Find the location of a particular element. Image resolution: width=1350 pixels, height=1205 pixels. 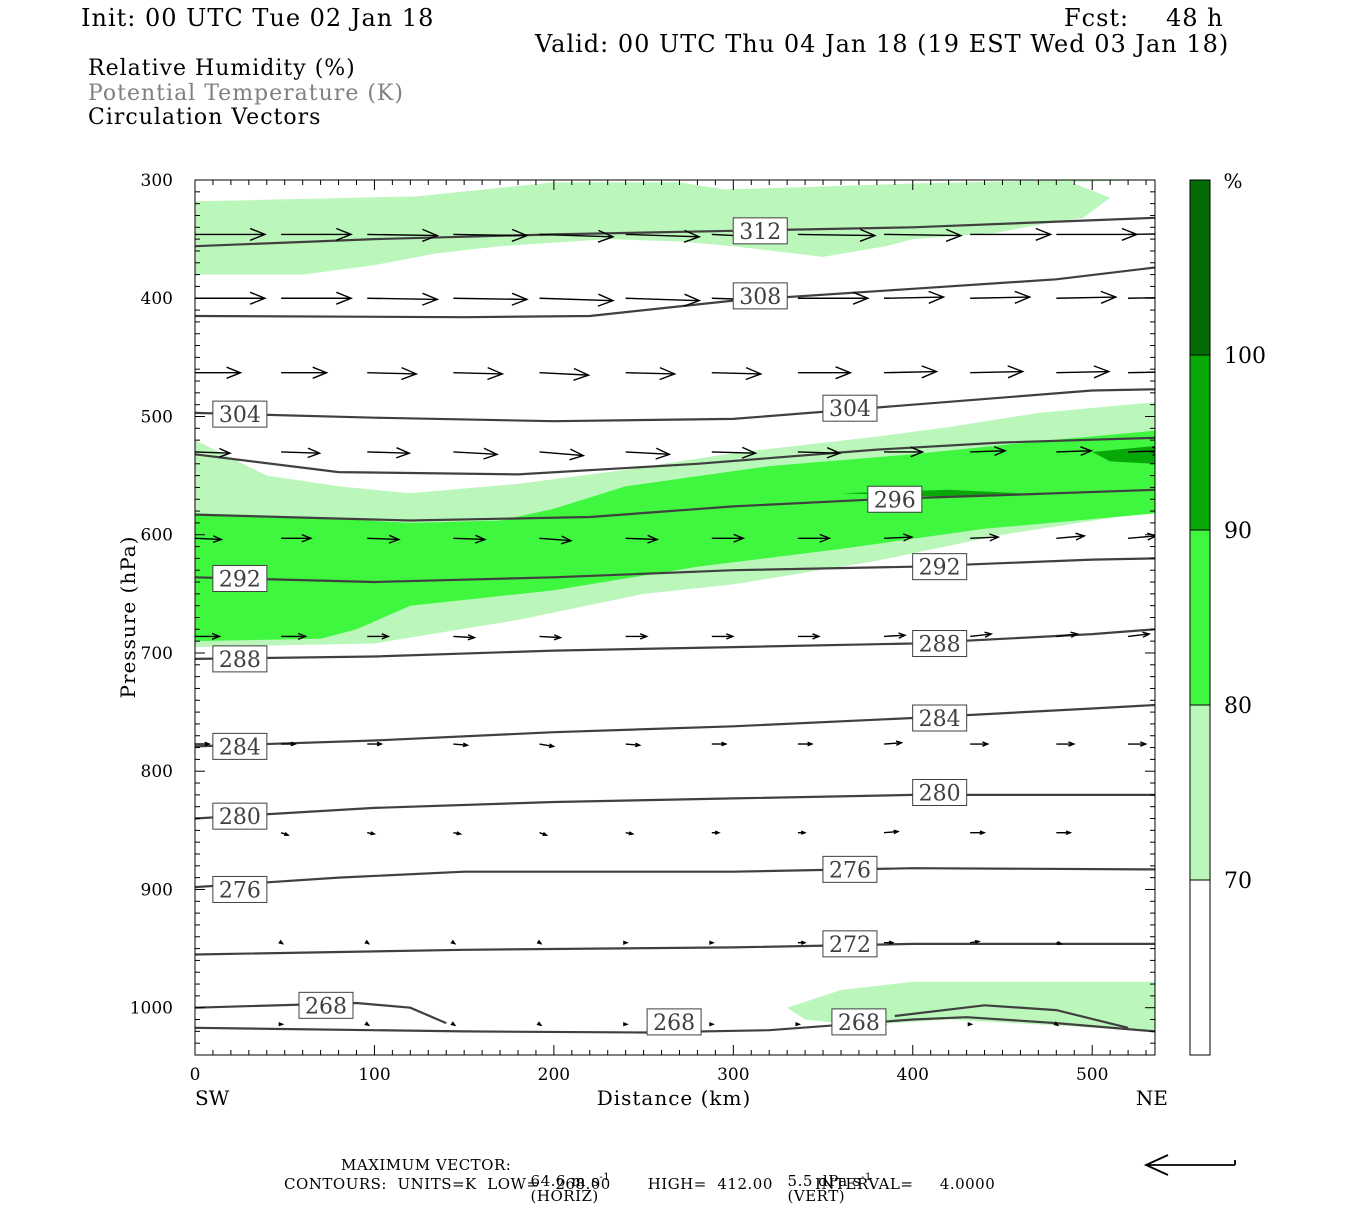

y-tick-label-600: 600 is located at coordinates (157, 536).